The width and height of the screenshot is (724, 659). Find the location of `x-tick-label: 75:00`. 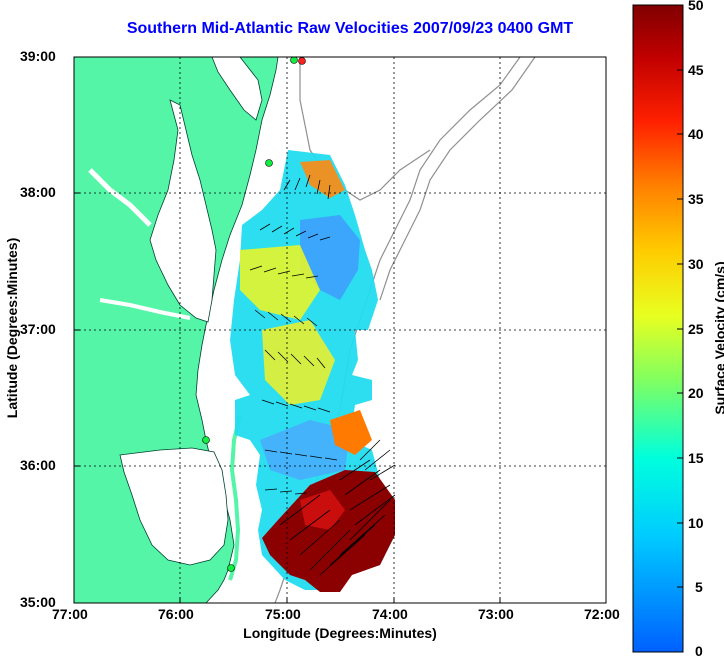

x-tick-label: 75:00 is located at coordinates (283, 614).